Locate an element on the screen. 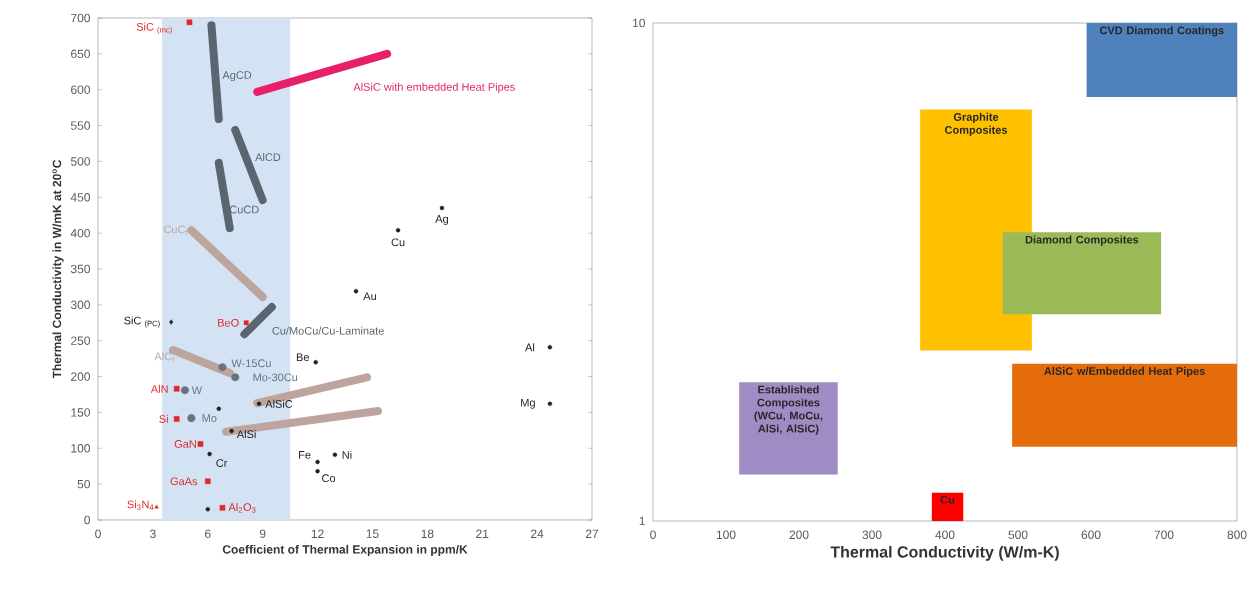 This screenshot has height=596, width=1253. x-tick-label: 9 is located at coordinates (262, 534).